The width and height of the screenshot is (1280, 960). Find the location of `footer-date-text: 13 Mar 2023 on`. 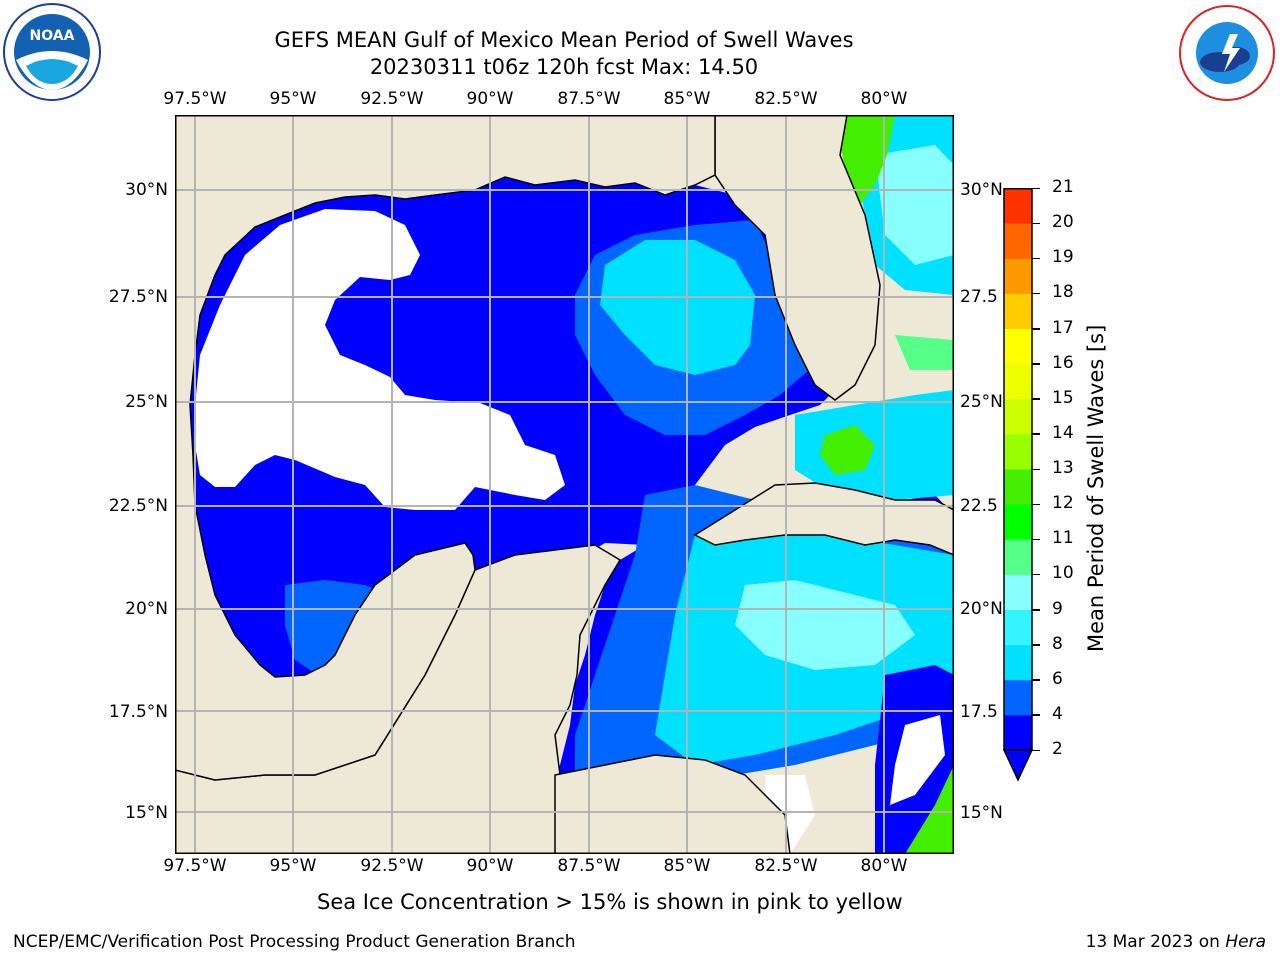

footer-date-text: 13 Mar 2023 on is located at coordinates (1155, 942).